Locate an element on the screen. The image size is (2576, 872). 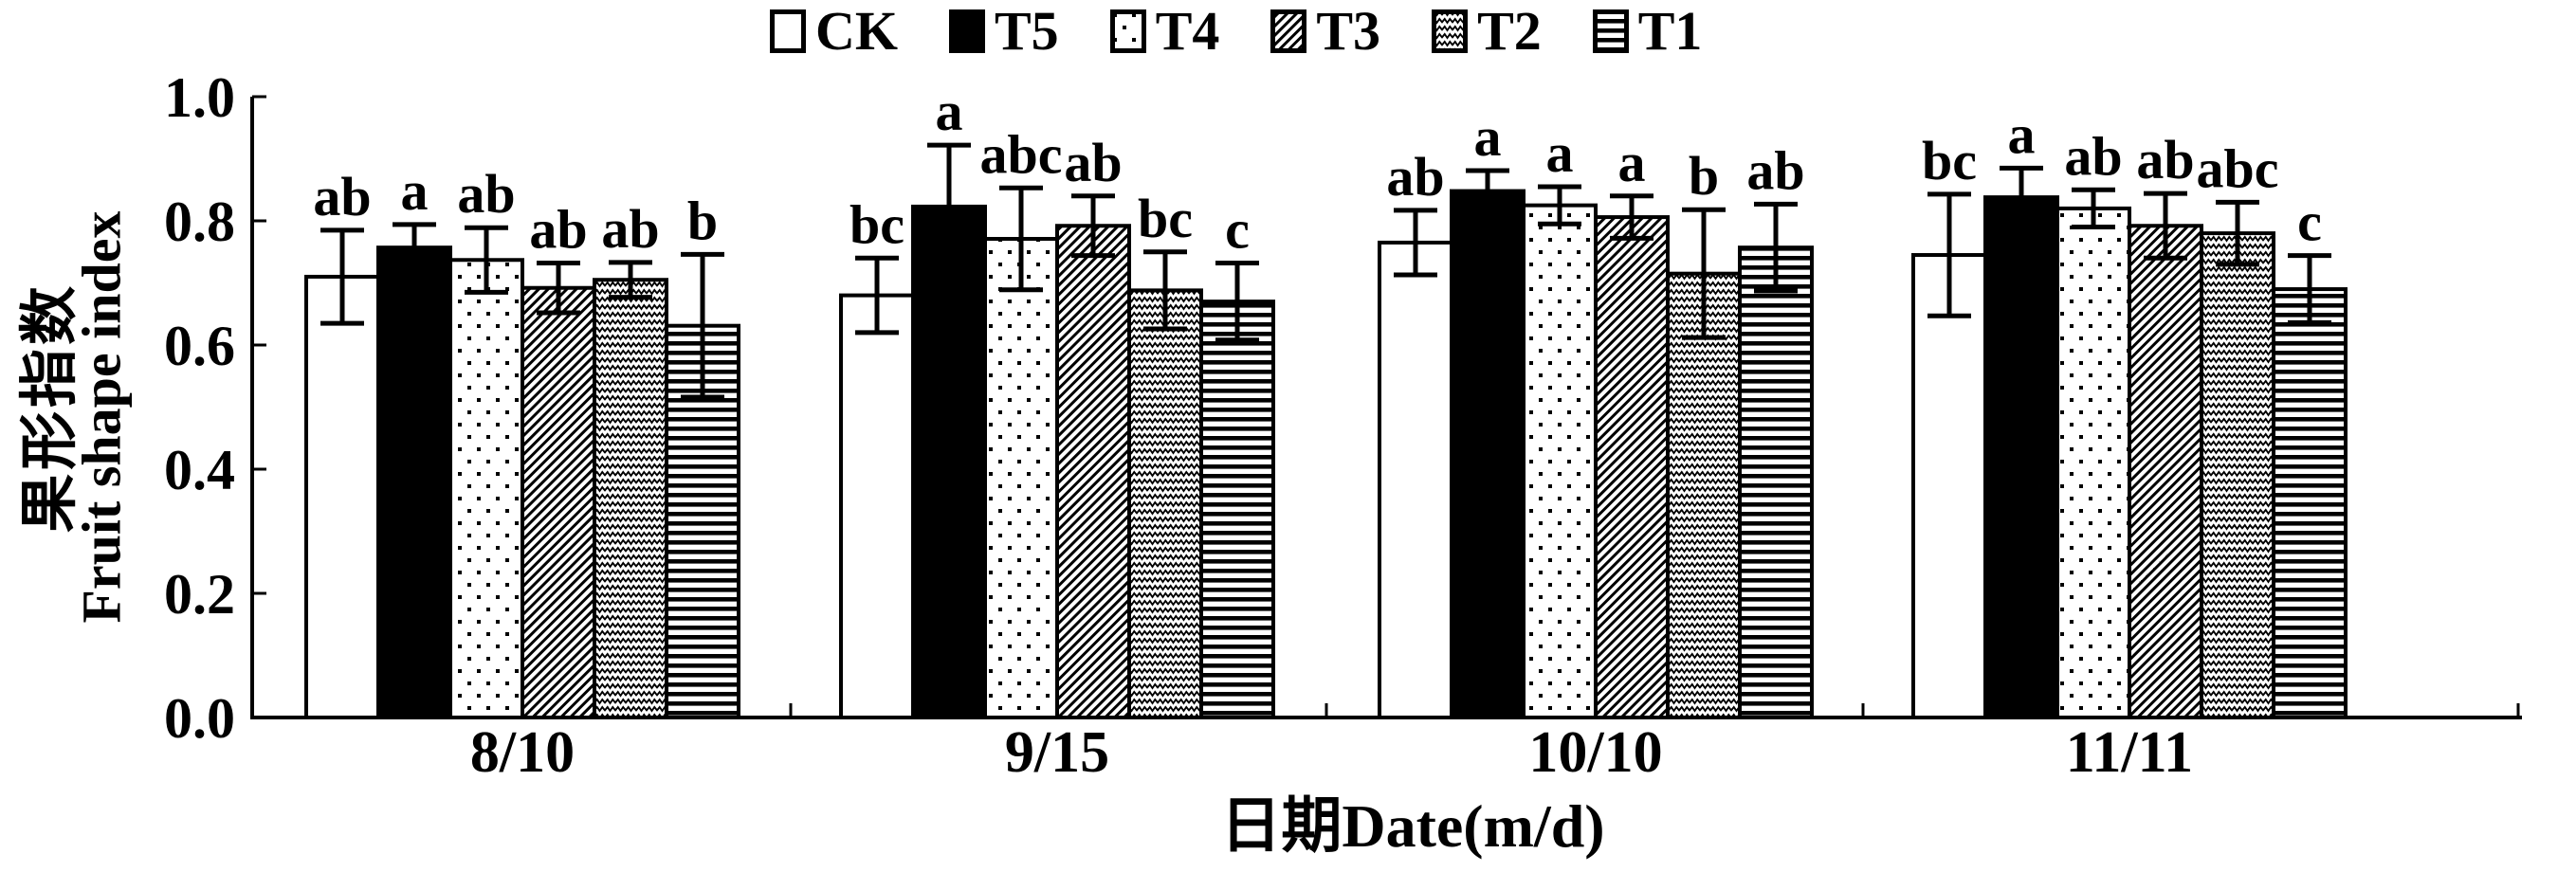
legend-item-ck: CK is located at coordinates (834, 31).